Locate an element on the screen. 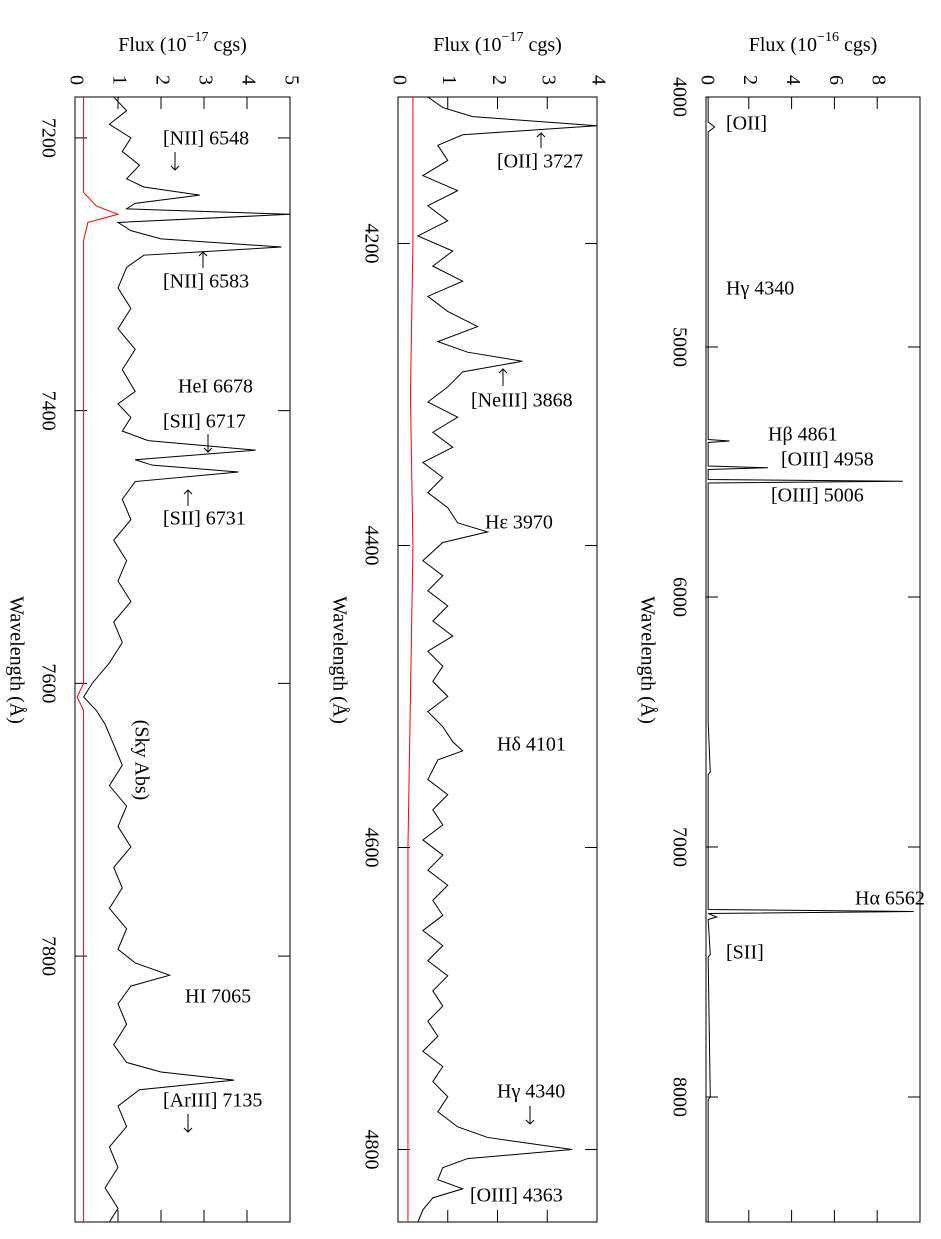 The width and height of the screenshot is (941, 1239). y-tick-label: 5 is located at coordinates (291, 80).